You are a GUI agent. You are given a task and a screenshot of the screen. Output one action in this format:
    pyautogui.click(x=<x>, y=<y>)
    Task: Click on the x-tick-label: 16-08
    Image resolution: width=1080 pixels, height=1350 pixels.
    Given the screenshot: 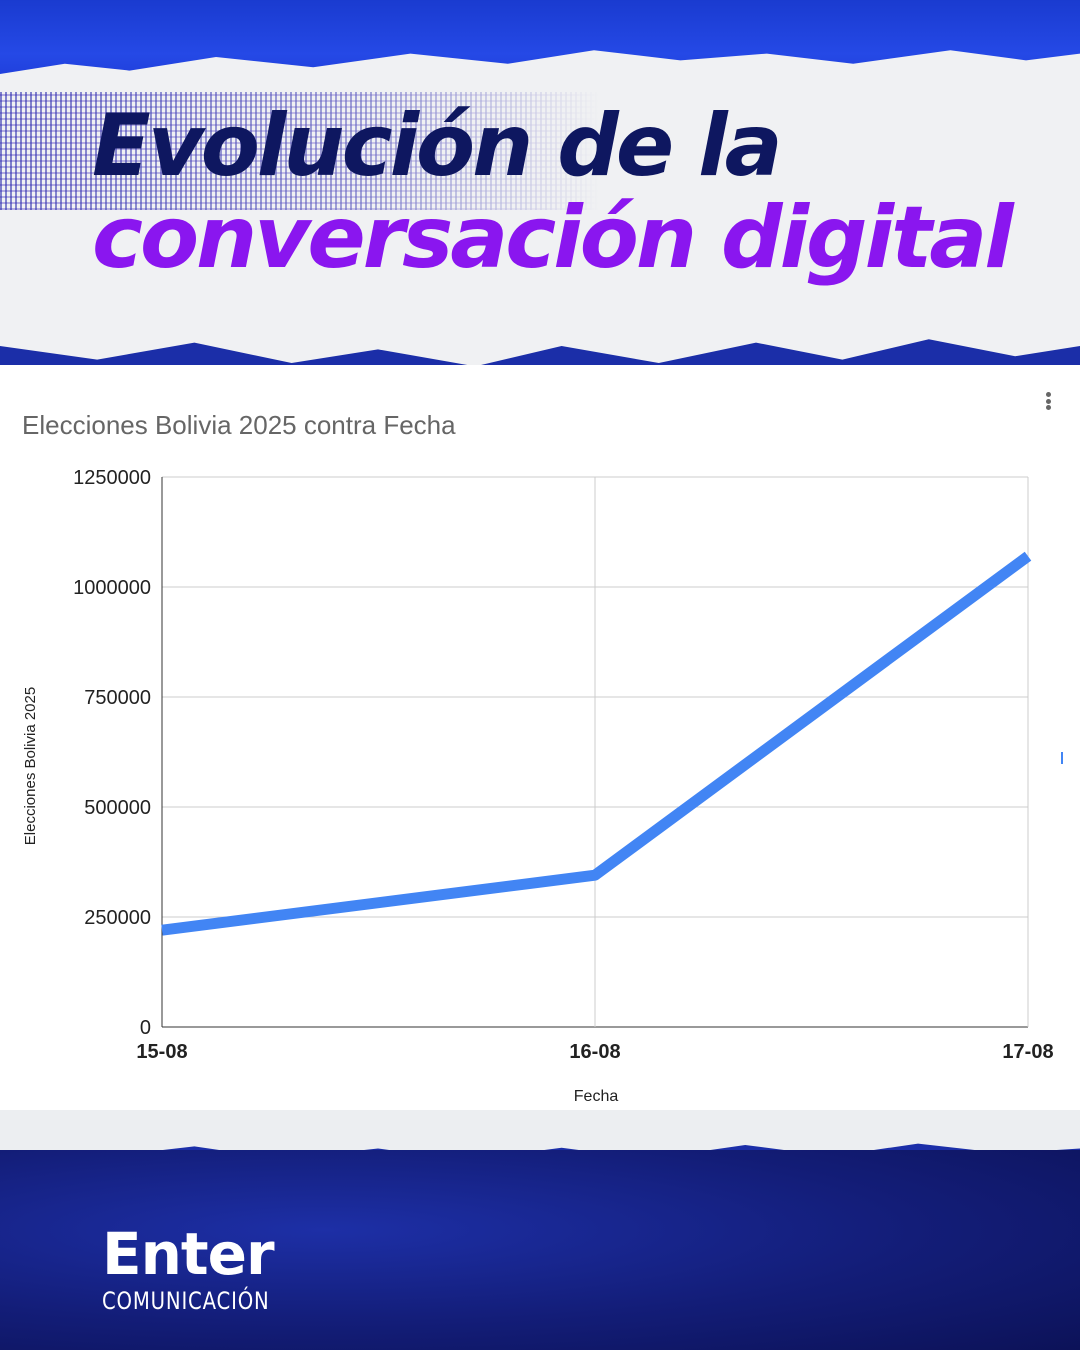 What is the action you would take?
    pyautogui.click(x=594, y=1052)
    